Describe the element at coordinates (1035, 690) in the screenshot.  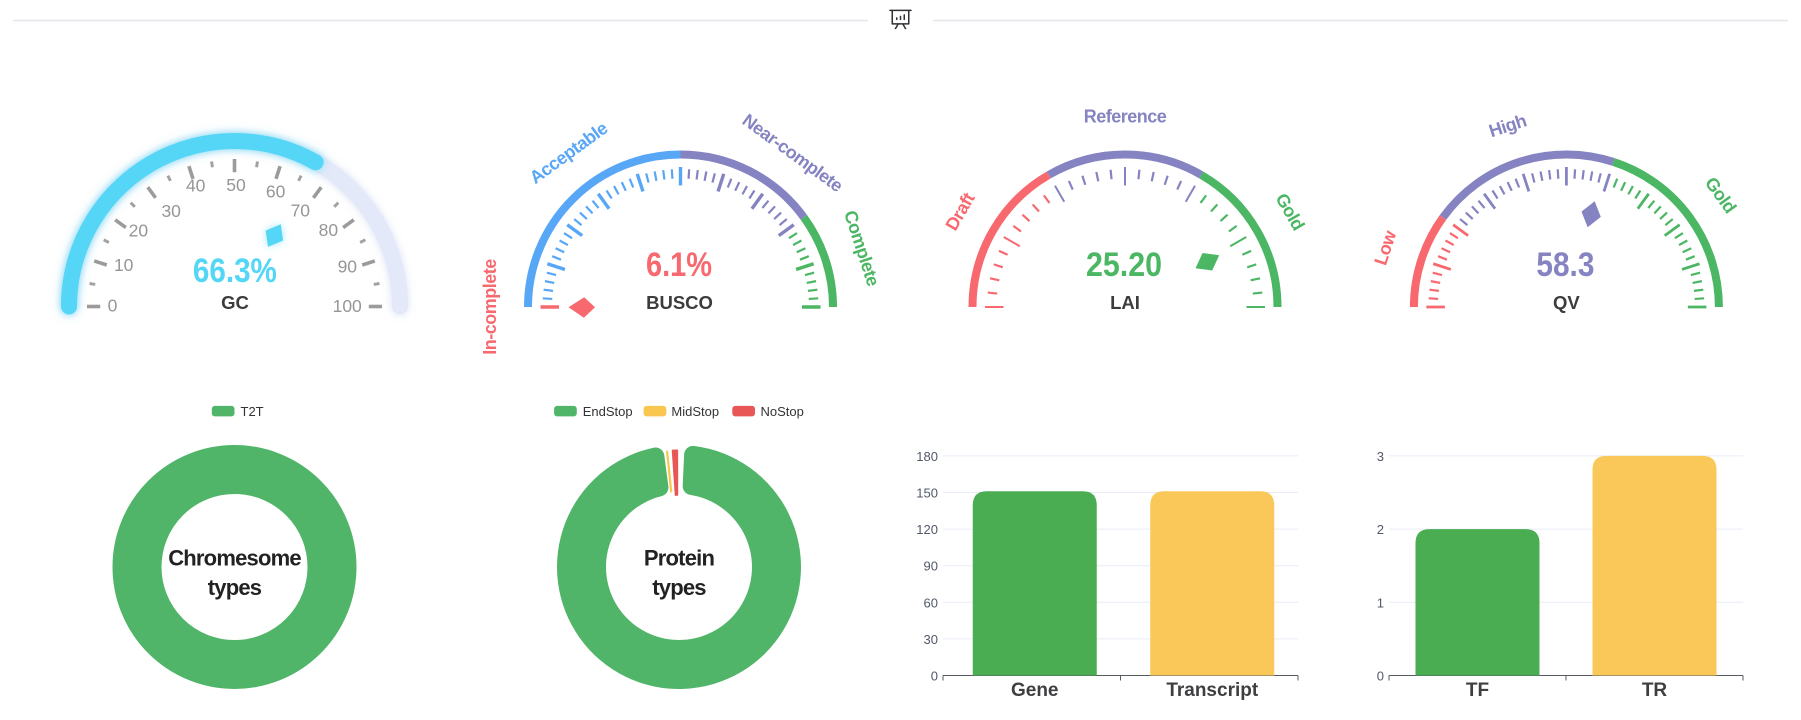
I see `svg-text: Gene` at that location.